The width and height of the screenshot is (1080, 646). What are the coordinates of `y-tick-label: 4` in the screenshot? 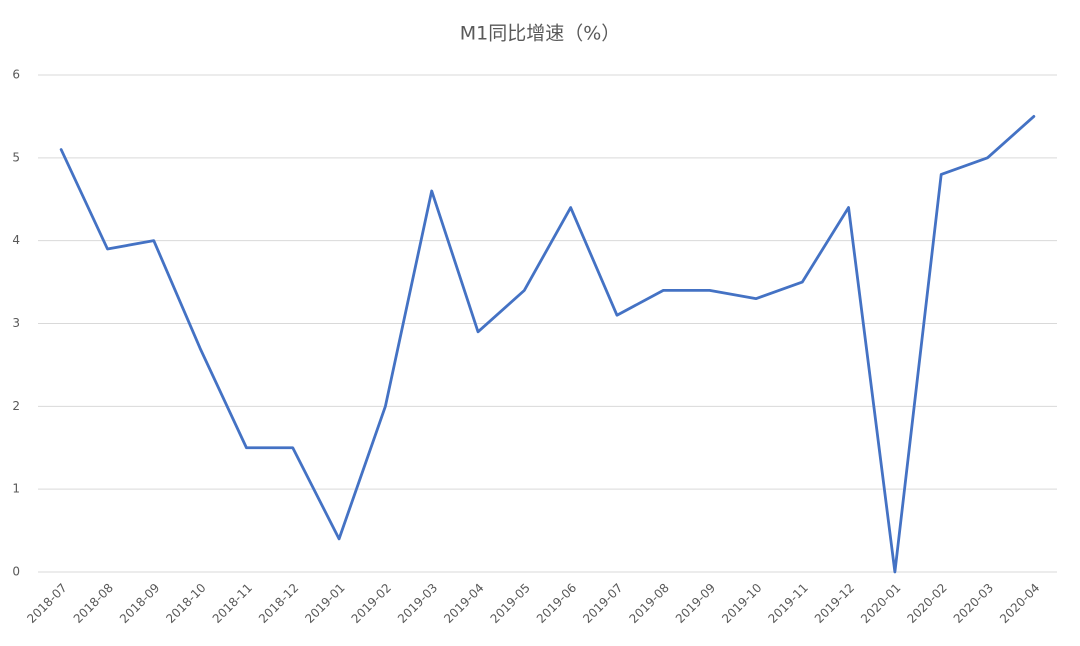 It's located at (16, 240).